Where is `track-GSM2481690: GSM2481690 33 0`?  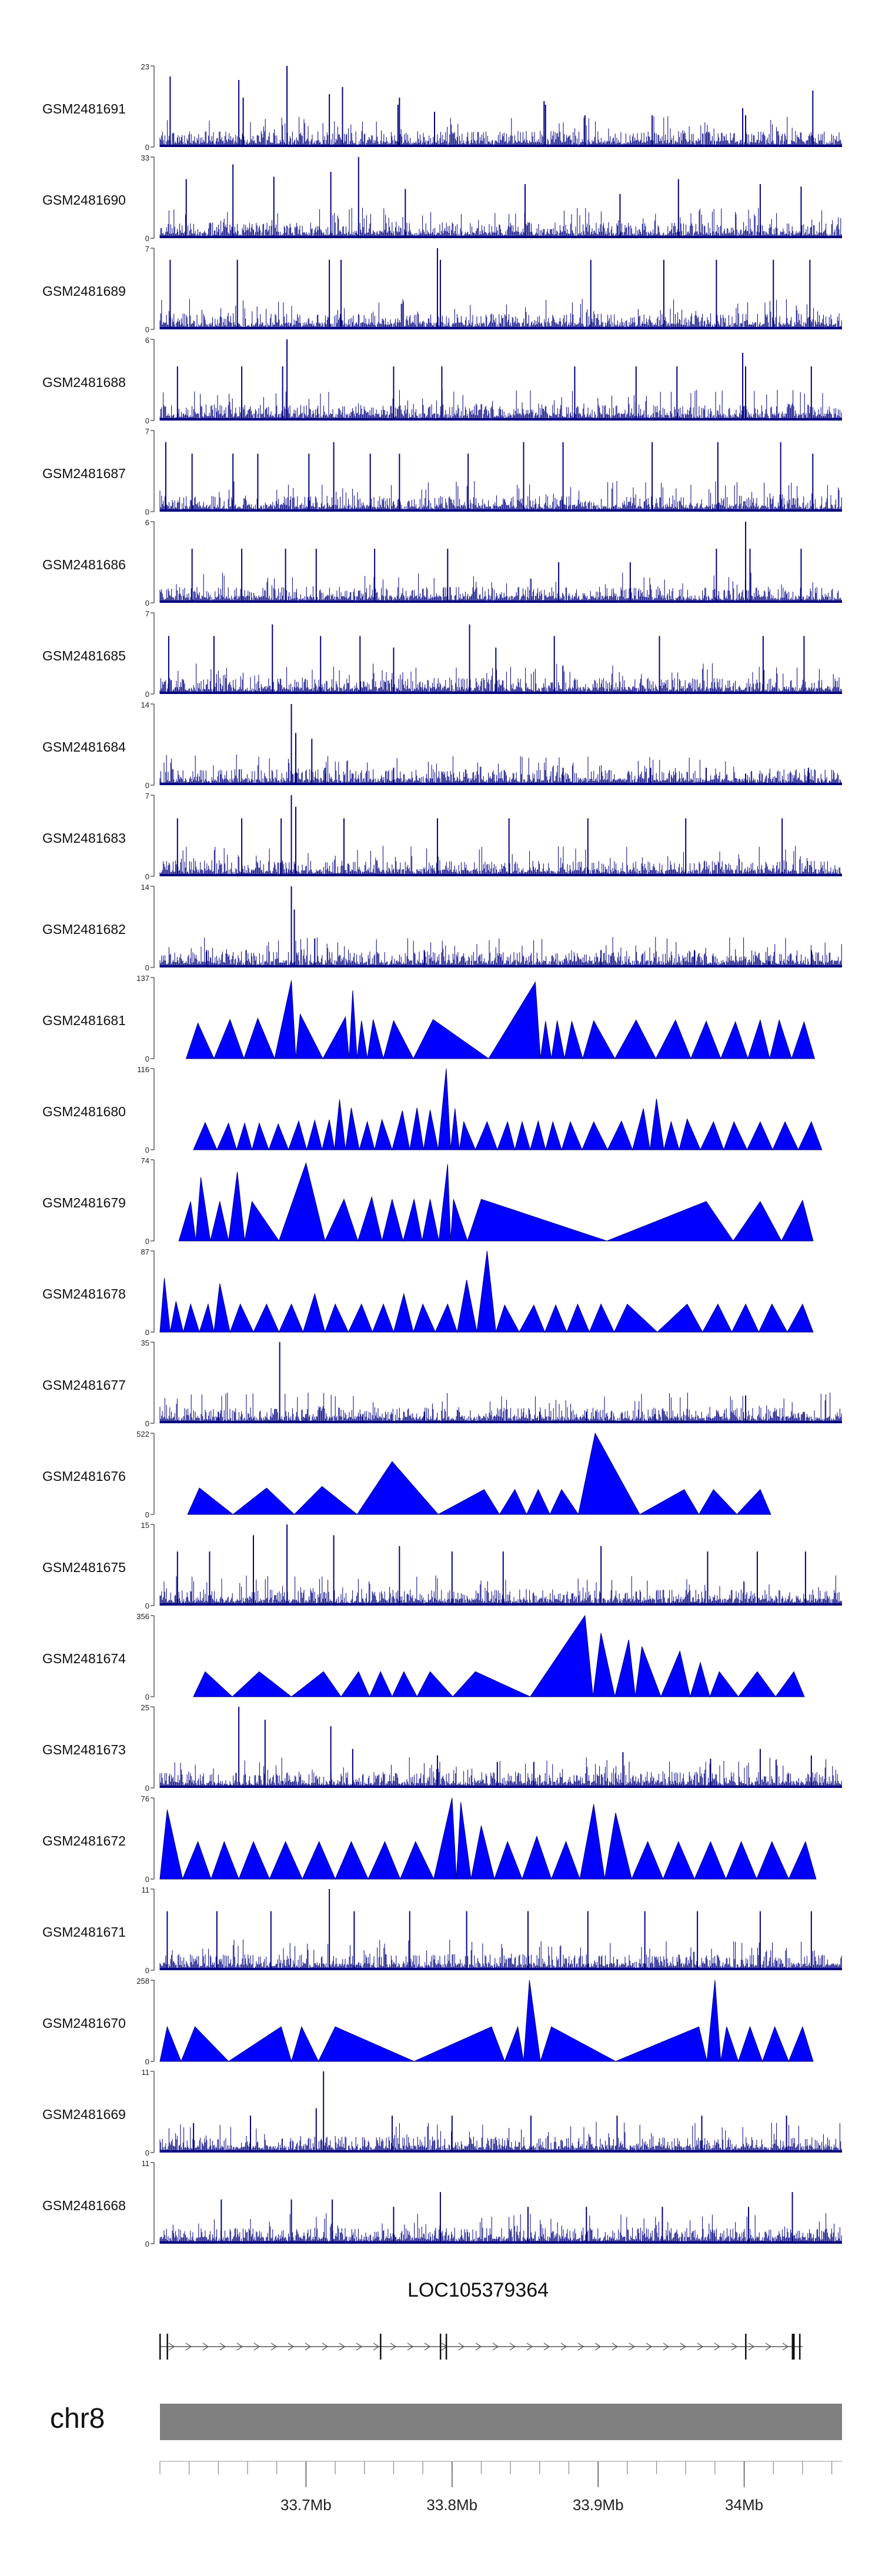
track-GSM2481690: GSM2481690 33 0 is located at coordinates (442, 198).